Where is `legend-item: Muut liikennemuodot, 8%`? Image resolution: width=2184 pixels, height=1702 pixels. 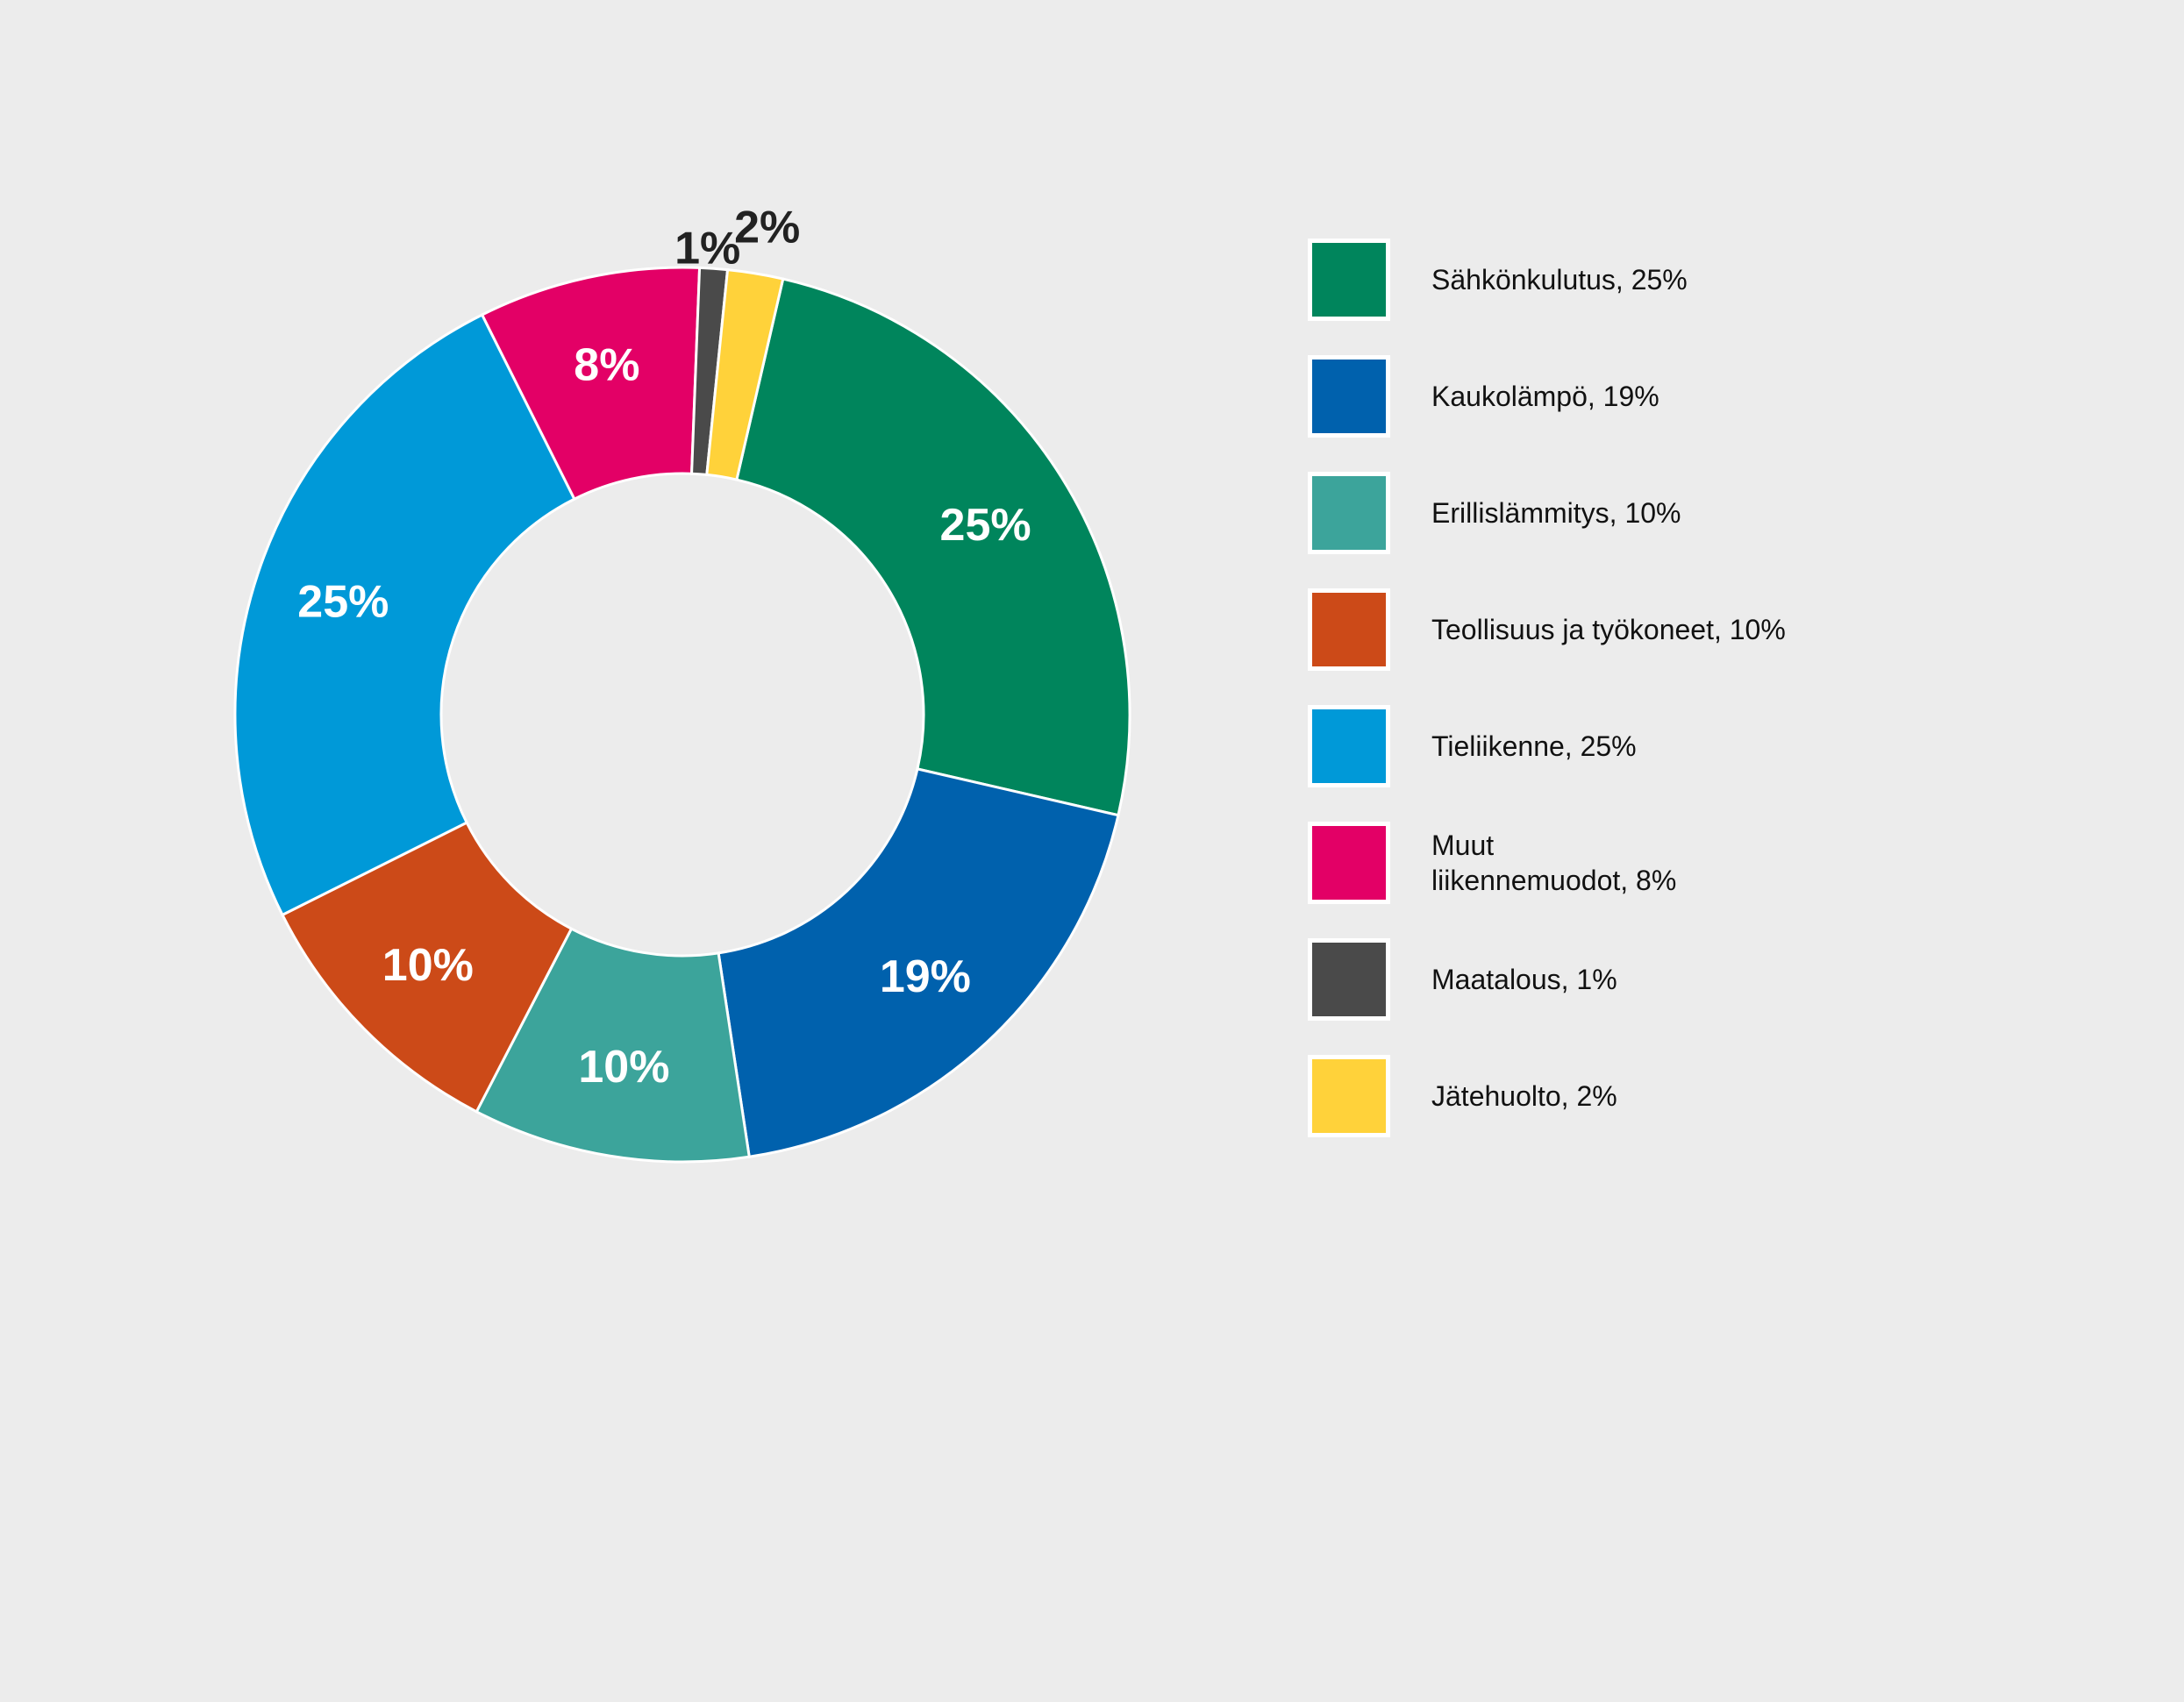
legend-item: Muut liikennemuodot, 8% is located at coordinates (1724, 880).